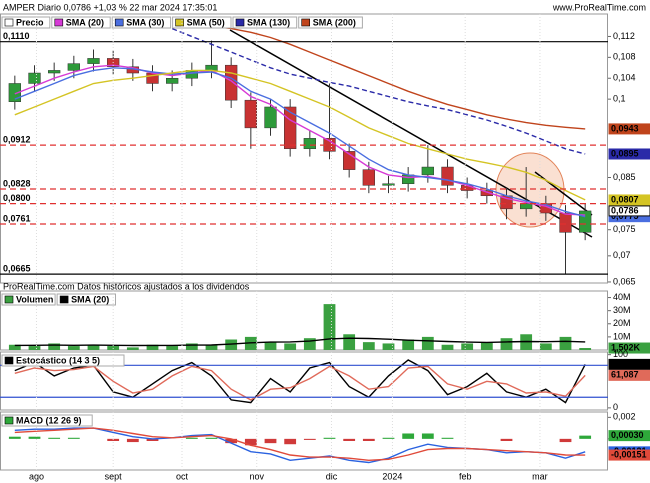  I want to click on x-tick-label: ago, so click(36, 476).